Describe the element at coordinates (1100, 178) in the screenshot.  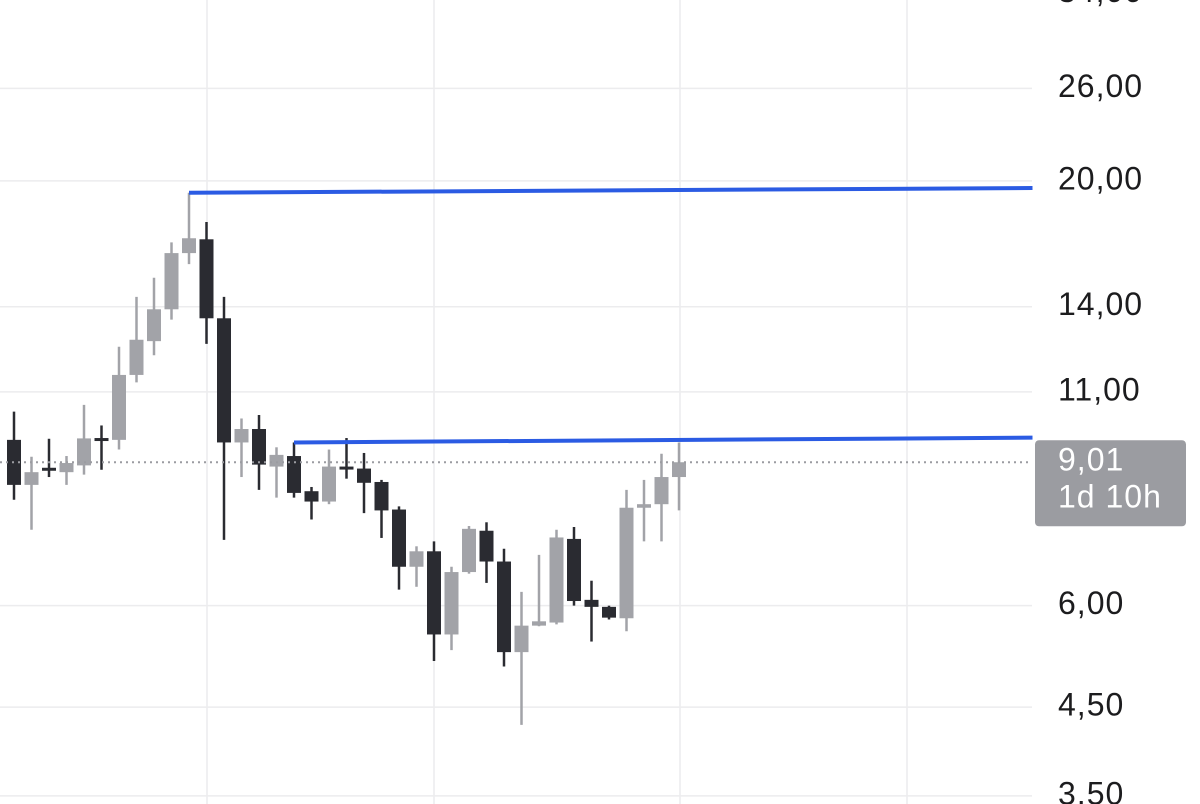
I see `y-tick-label: 20,00` at that location.